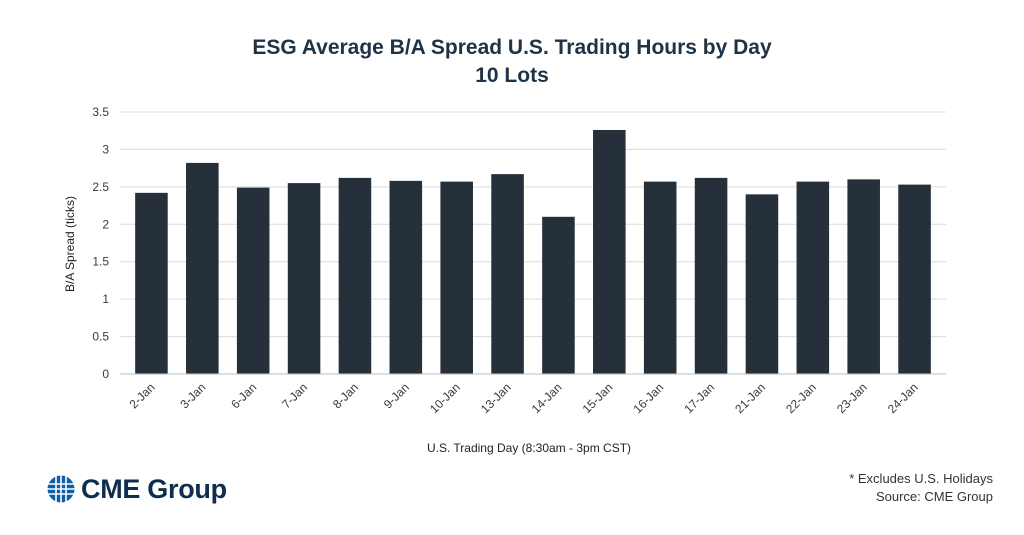 The width and height of the screenshot is (1024, 535). I want to click on y-tick-label: 3, so click(105, 149).